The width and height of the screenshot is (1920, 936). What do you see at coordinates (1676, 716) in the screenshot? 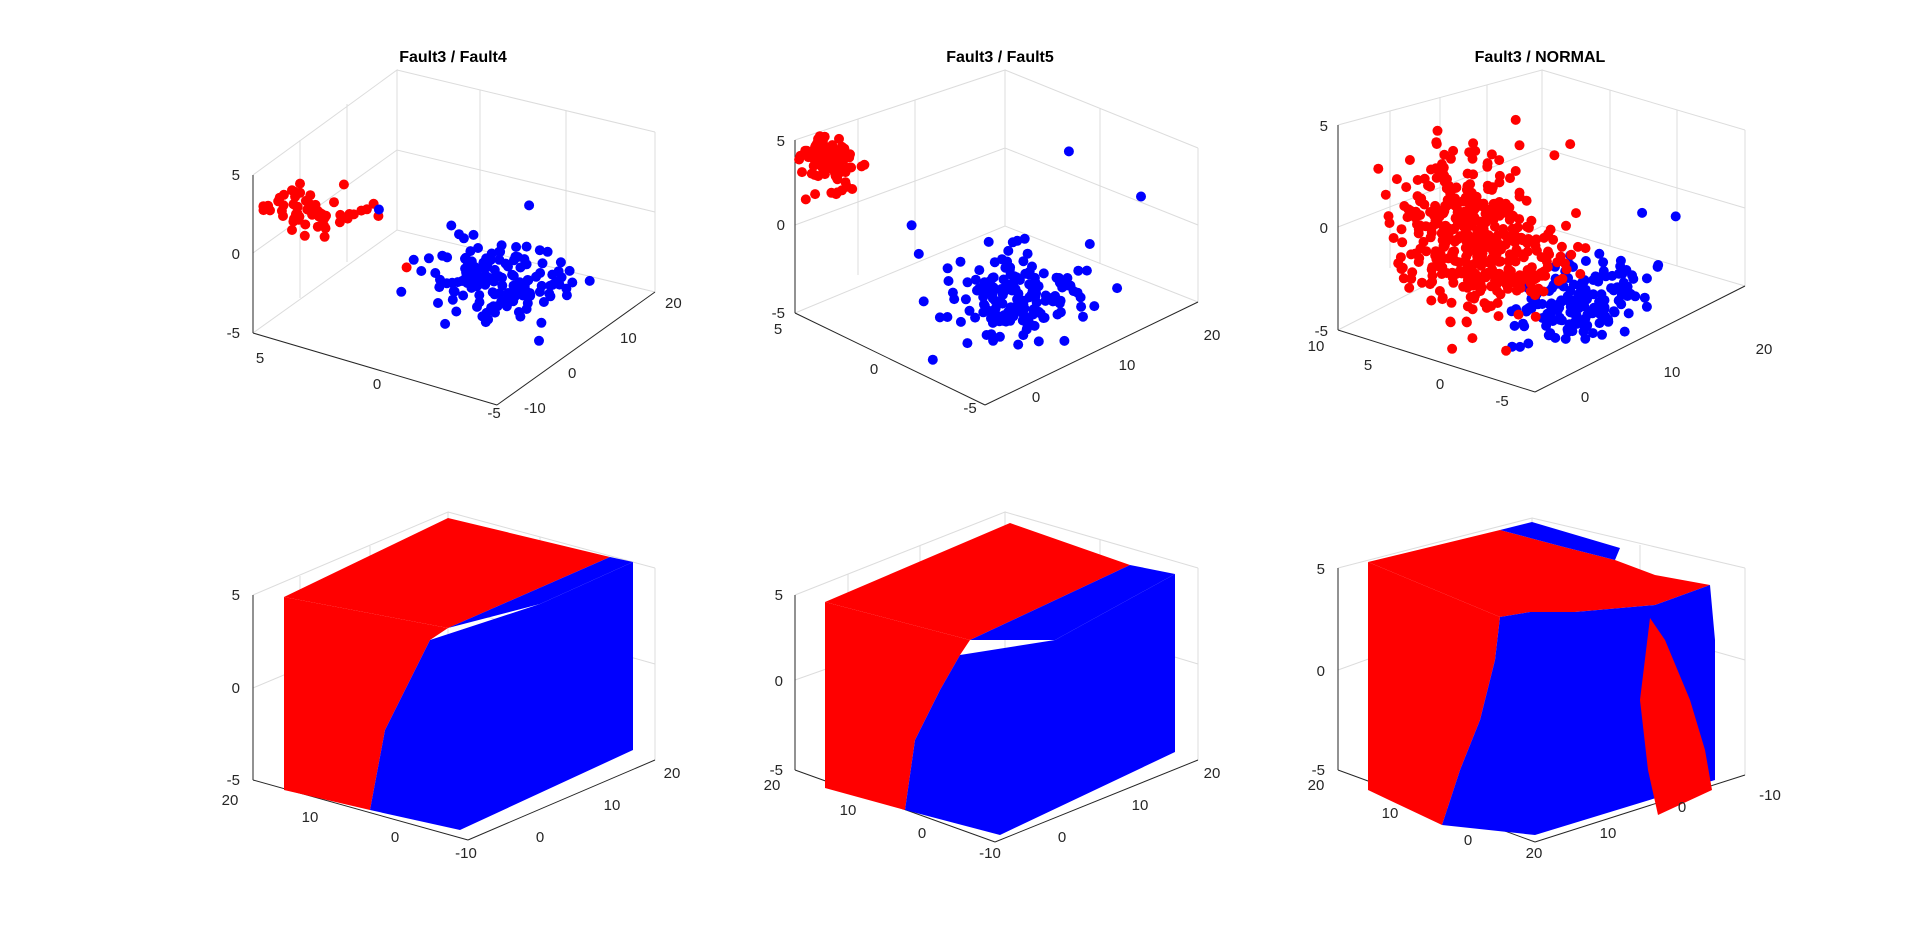
I see `region-red-front-right` at bounding box center [1676, 716].